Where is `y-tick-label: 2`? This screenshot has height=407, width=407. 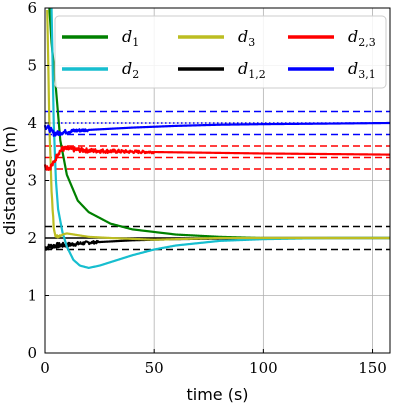 y-tick-label: 2 is located at coordinates (32, 238).